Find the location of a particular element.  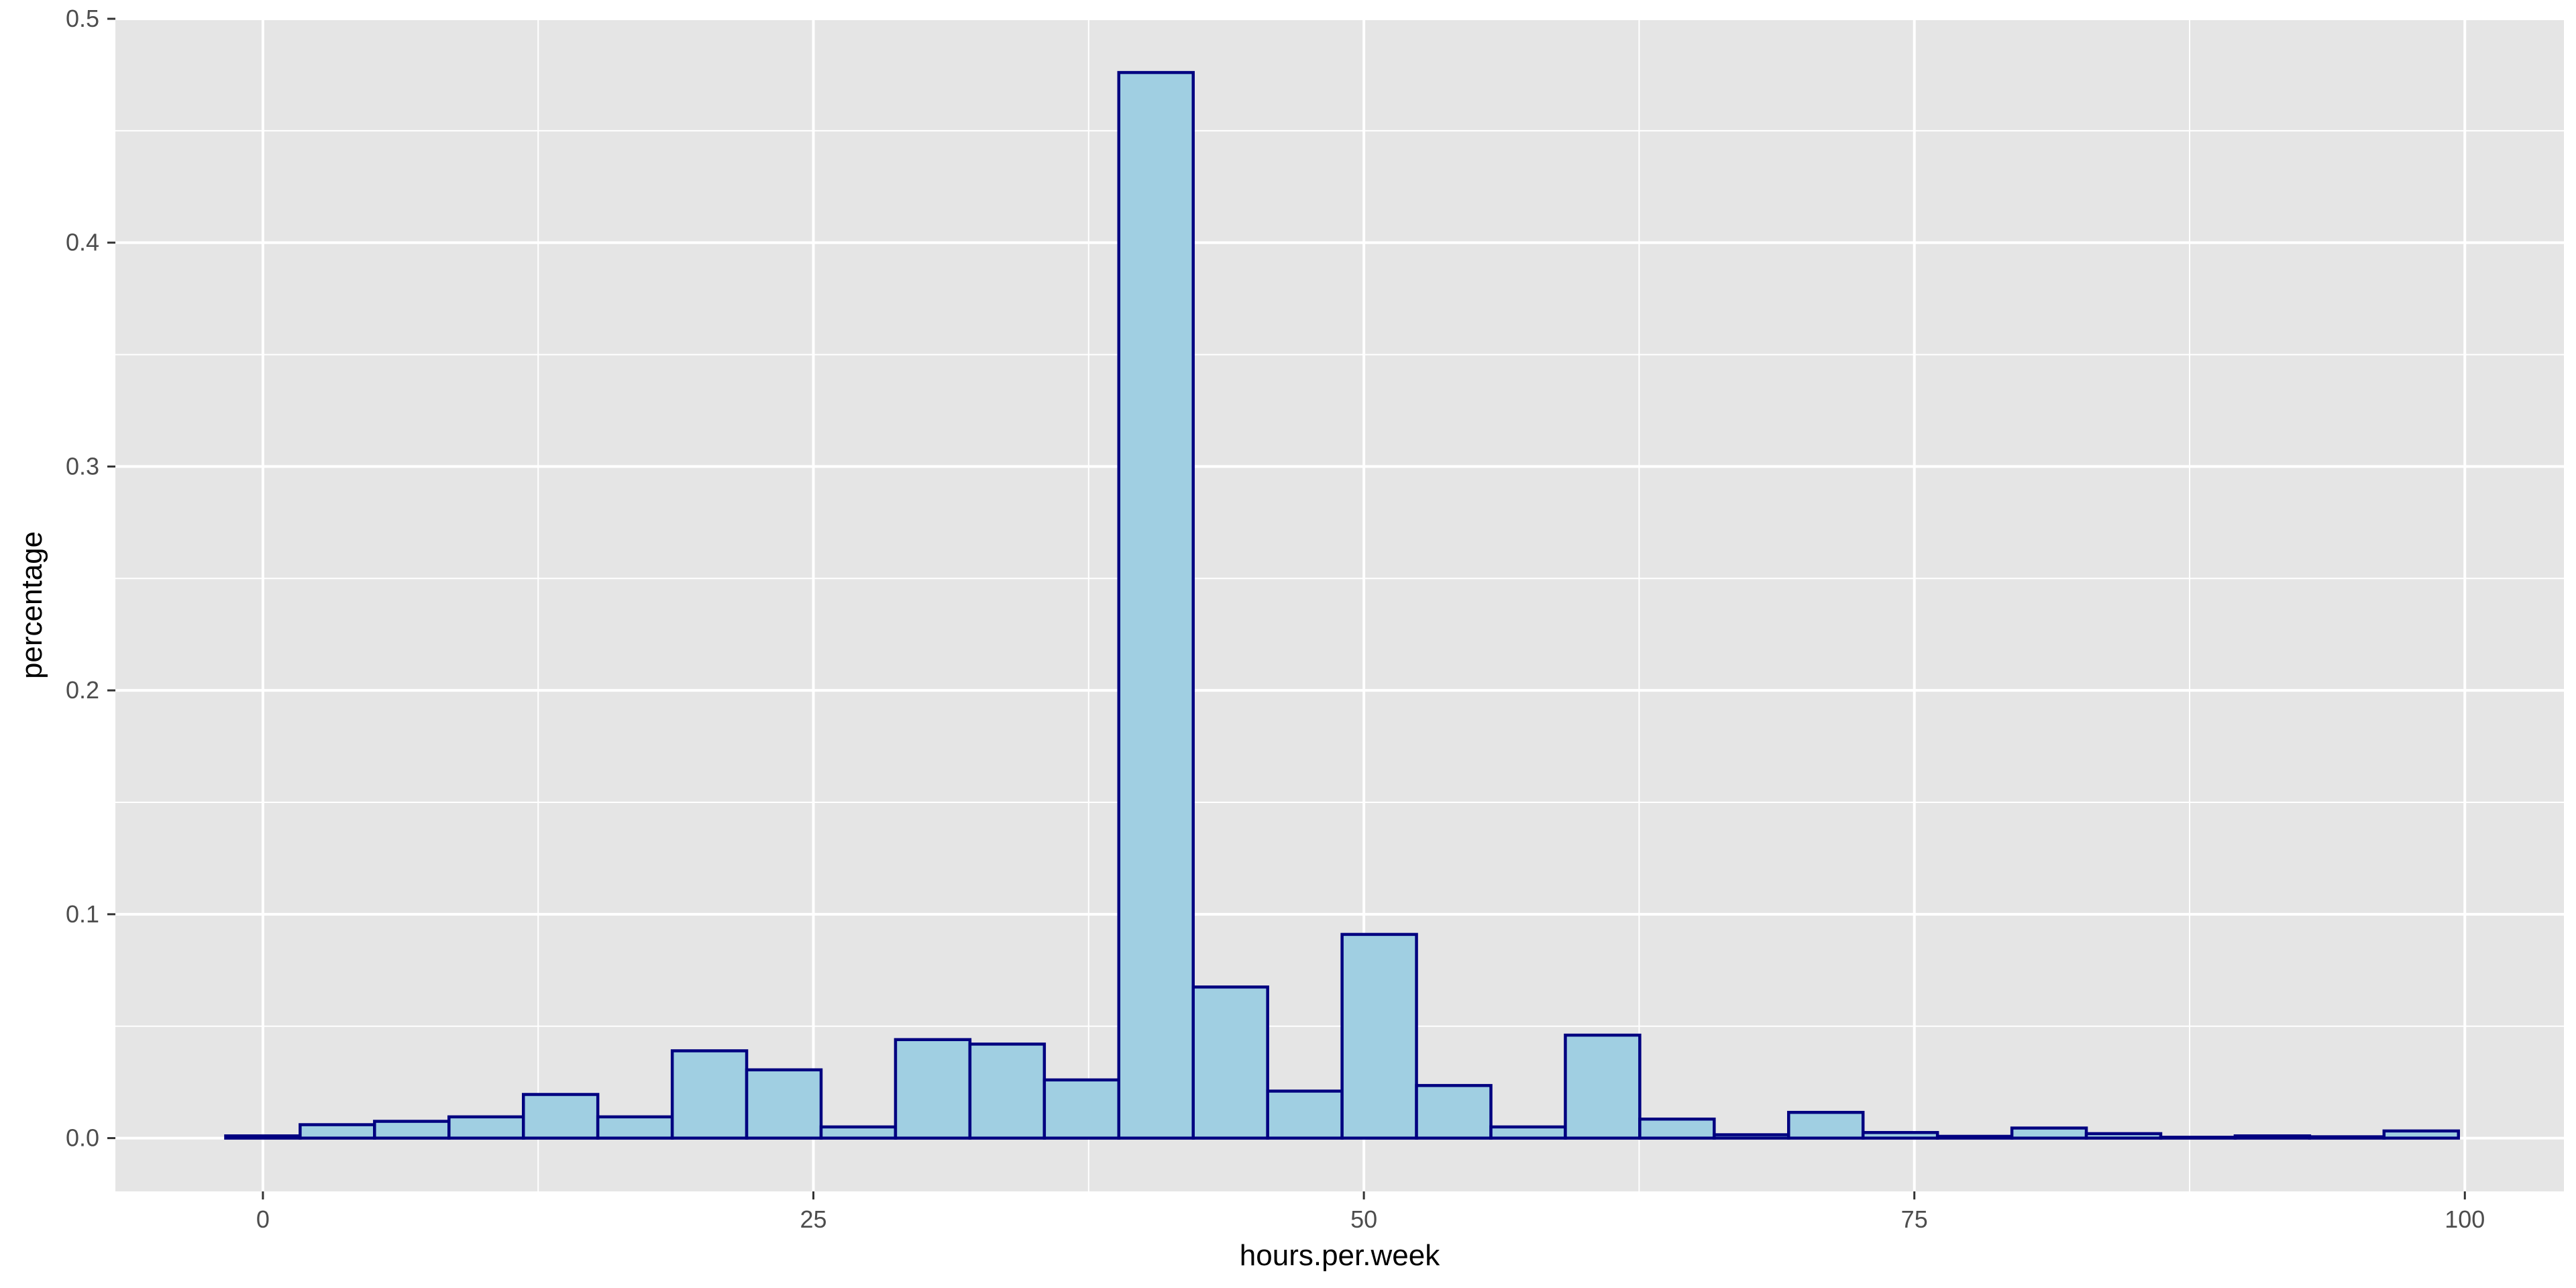

y-axis-ticks: 0.0 0.1 0.2 0.3 0.4 0.5 is located at coordinates (90, 578).